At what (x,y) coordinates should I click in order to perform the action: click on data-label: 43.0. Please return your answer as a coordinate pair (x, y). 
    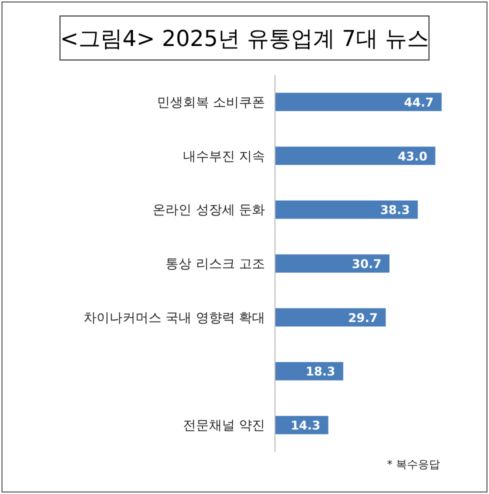
    Looking at the image, I should click on (413, 156).